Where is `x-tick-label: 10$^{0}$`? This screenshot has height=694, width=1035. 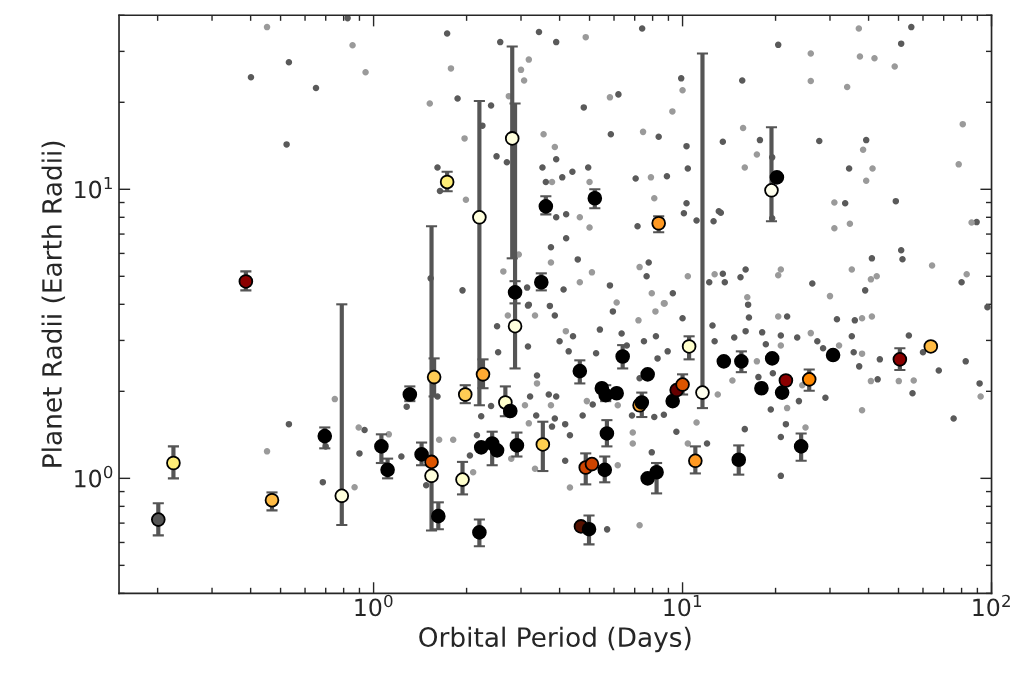 x-tick-label: 10$^{0}$ is located at coordinates (374, 605).